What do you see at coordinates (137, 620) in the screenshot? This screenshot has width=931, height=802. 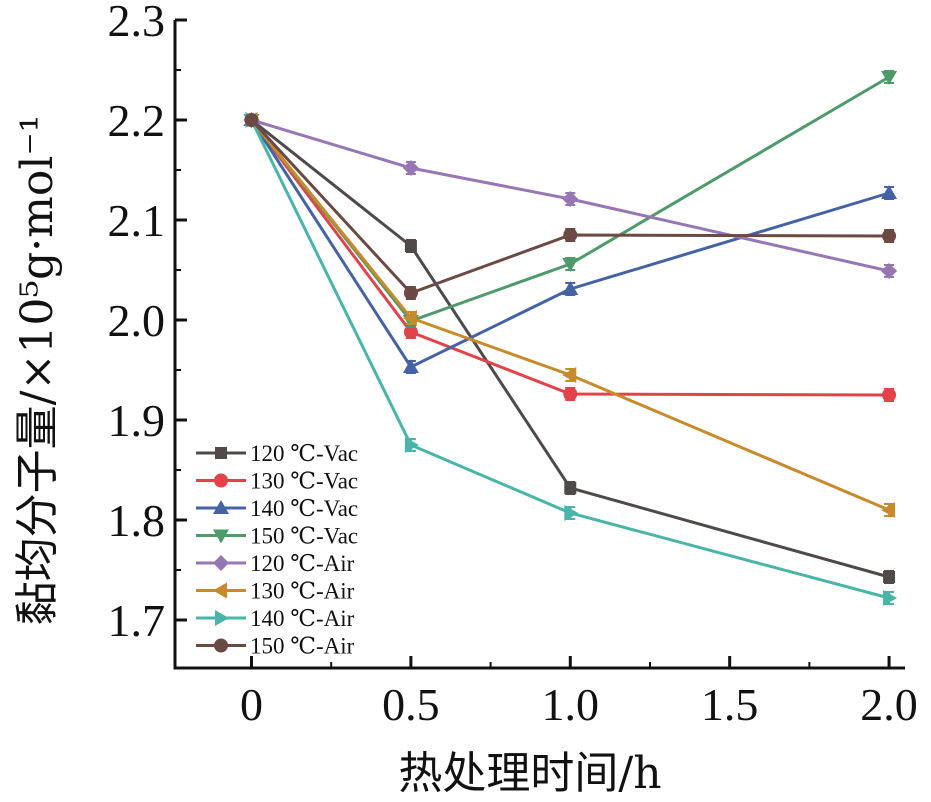 I see `y-tick-label: 1.7` at bounding box center [137, 620].